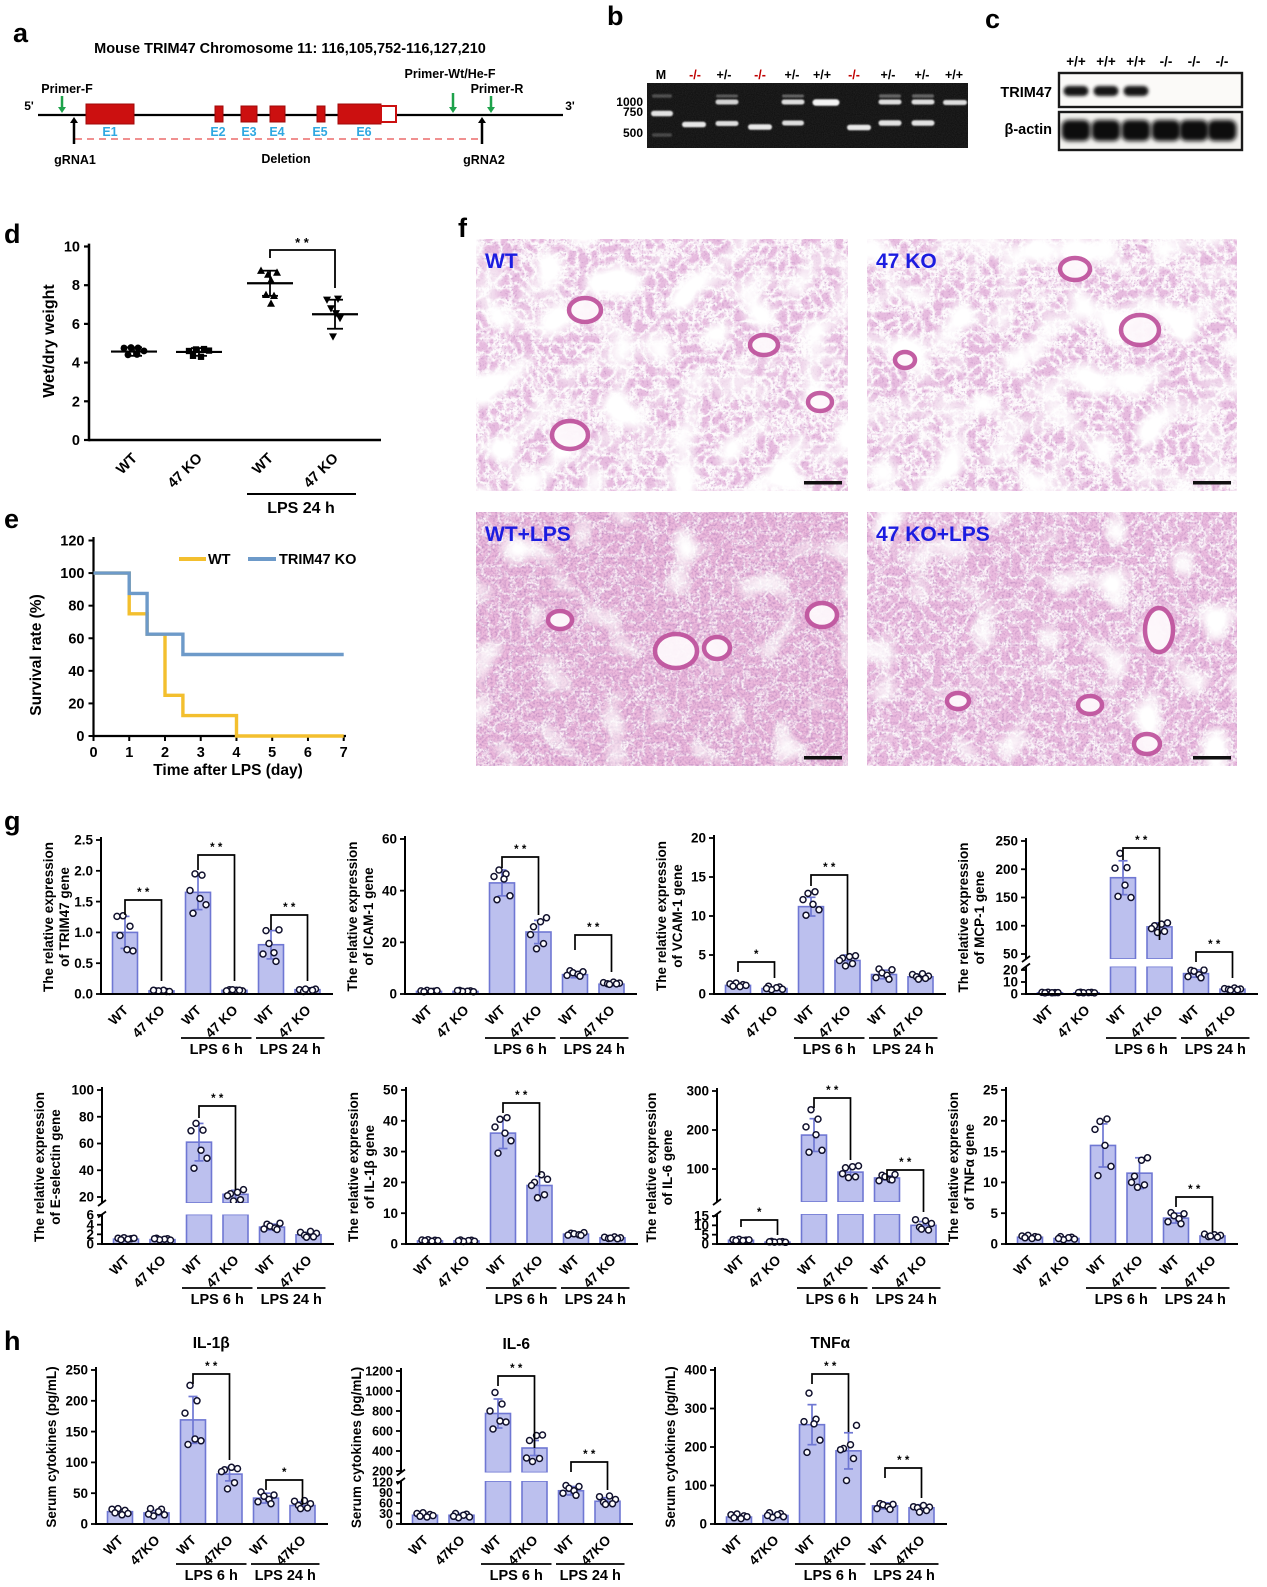  Describe the element at coordinates (86, 1116) in the screenshot. I see `svg-text: 80` at that location.